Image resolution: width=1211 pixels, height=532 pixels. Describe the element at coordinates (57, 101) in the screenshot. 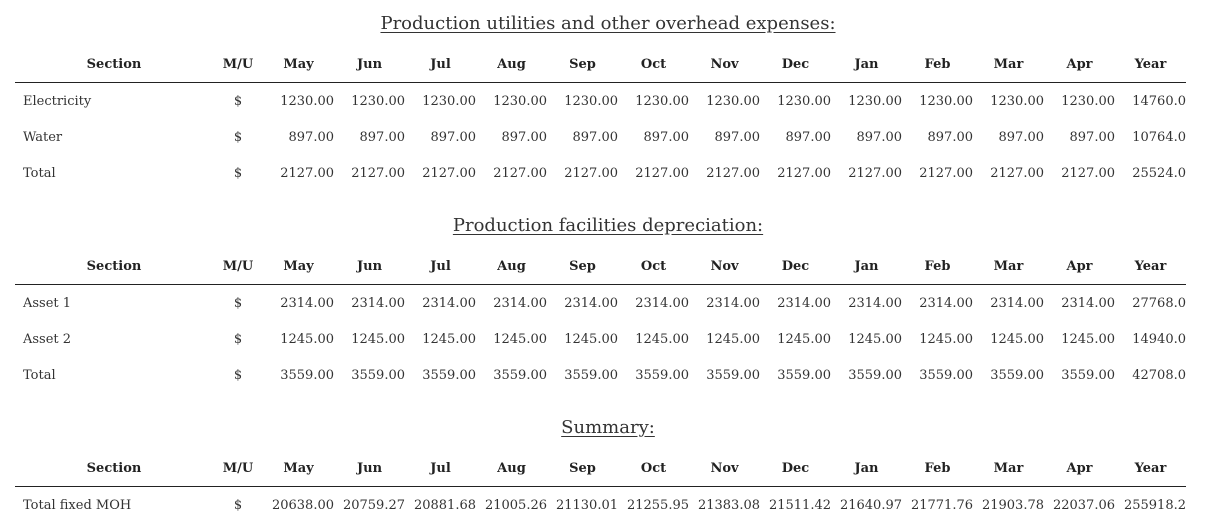

I see `row-label: Electricity` at that location.